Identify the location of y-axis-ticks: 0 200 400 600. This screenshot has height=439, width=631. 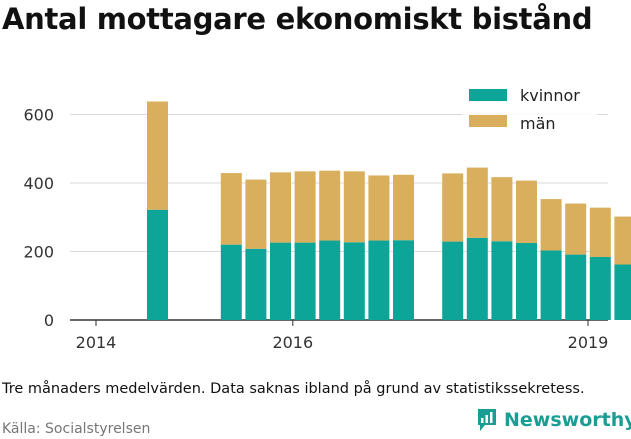
(38, 218).